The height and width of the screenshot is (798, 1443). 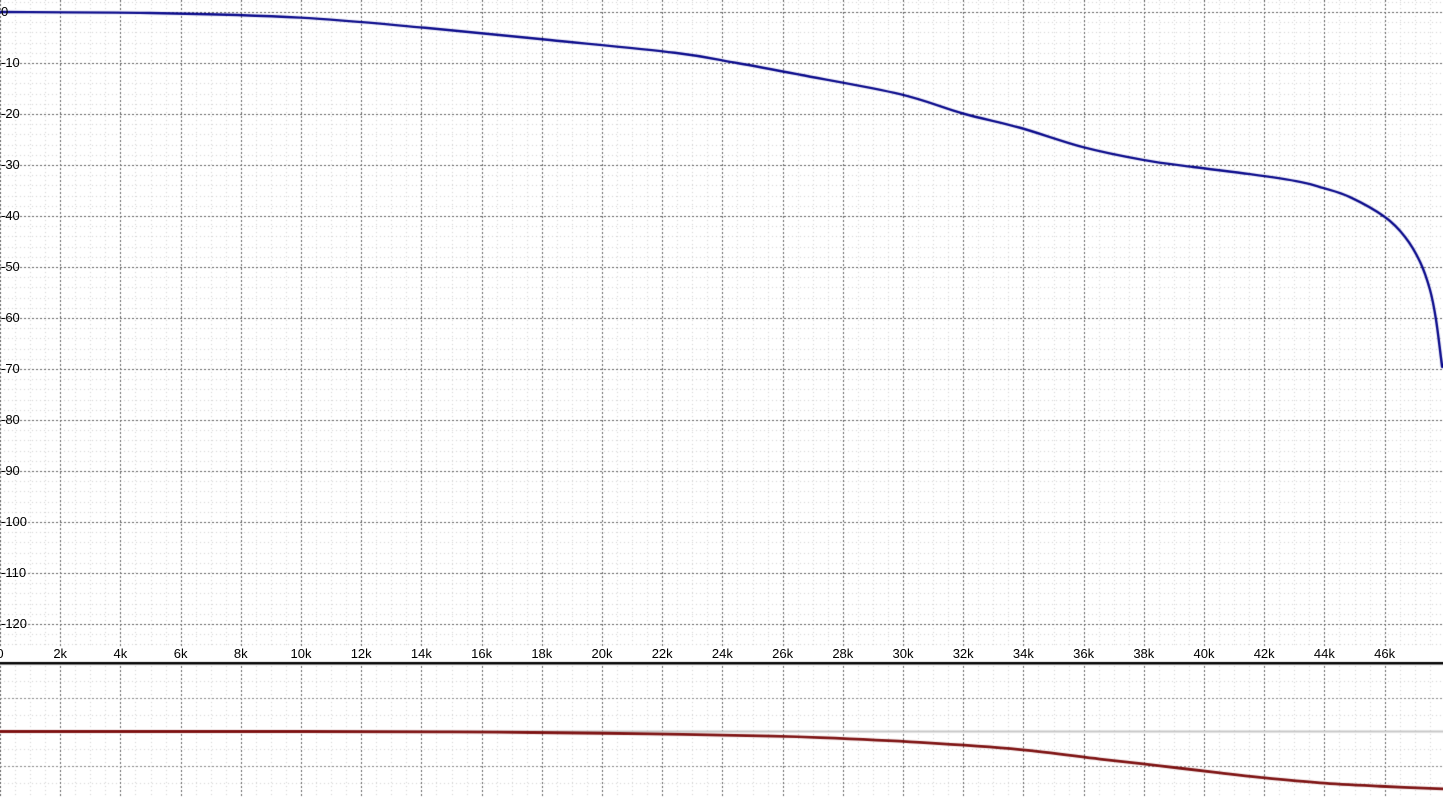 What do you see at coordinates (10, 368) in the screenshot?
I see `y-tick-label: -70` at bounding box center [10, 368].